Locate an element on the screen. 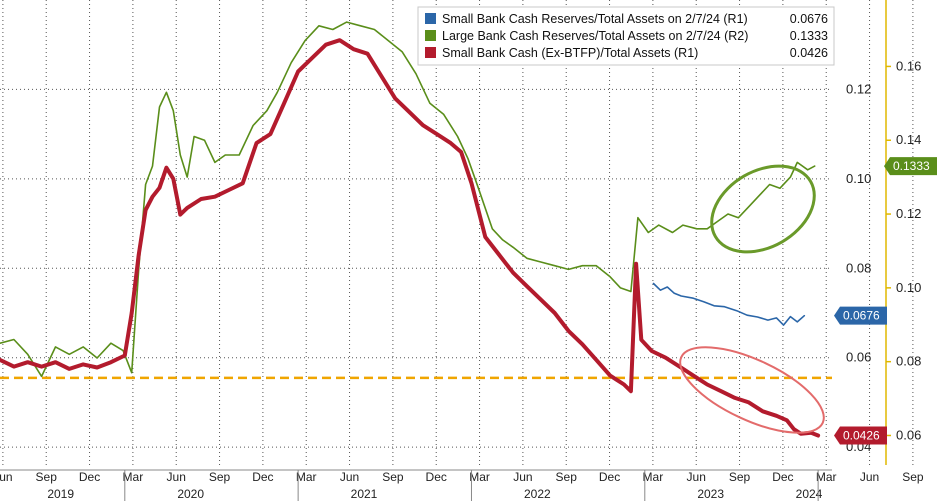 The height and width of the screenshot is (501, 937). year-tick-label: 2023 is located at coordinates (710, 494).